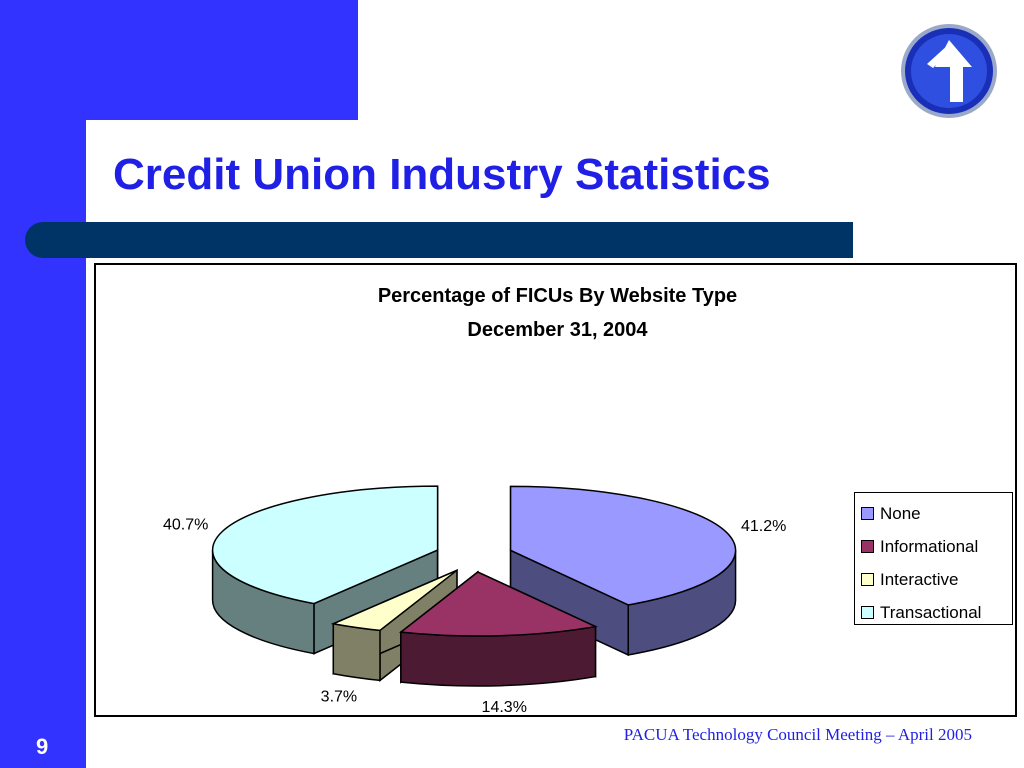  Describe the element at coordinates (42, 746) in the screenshot. I see `page-number: 9` at that location.